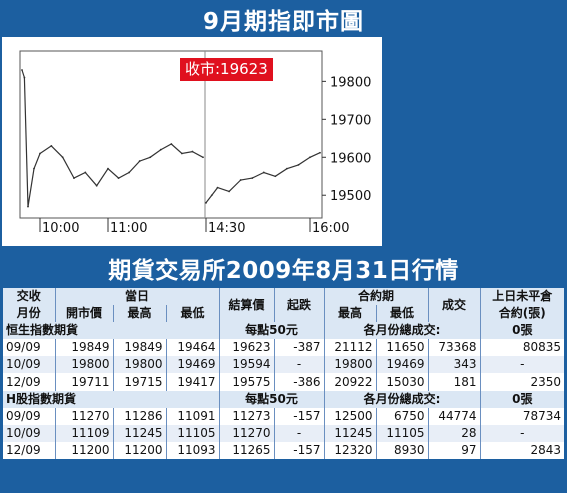 This screenshot has width=567, height=493. What do you see at coordinates (271, 331) in the screenshot?
I see `section-unit: 每點50元` at bounding box center [271, 331].